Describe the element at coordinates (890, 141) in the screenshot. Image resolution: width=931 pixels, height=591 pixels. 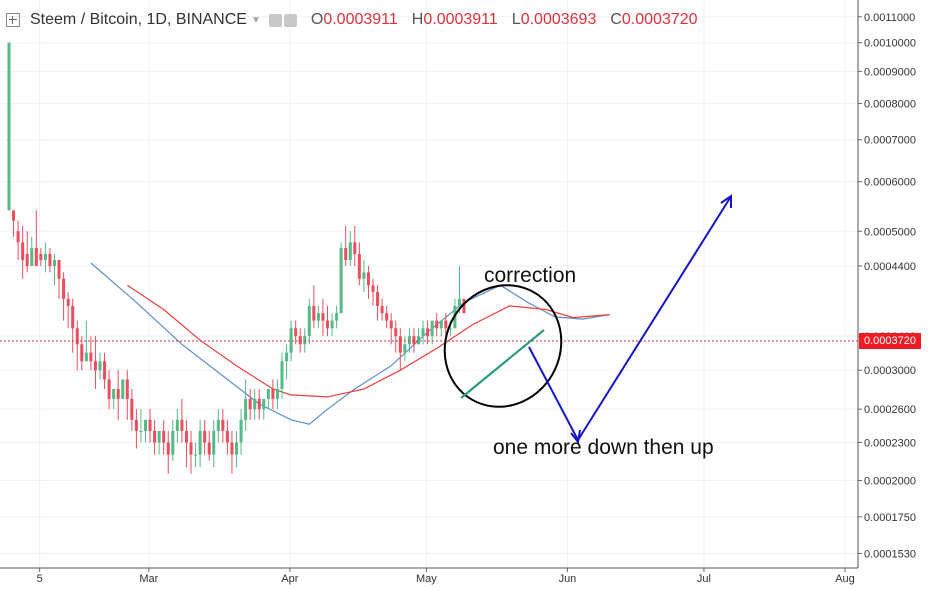
I see `y-tick-label: 0.0007000` at that location.